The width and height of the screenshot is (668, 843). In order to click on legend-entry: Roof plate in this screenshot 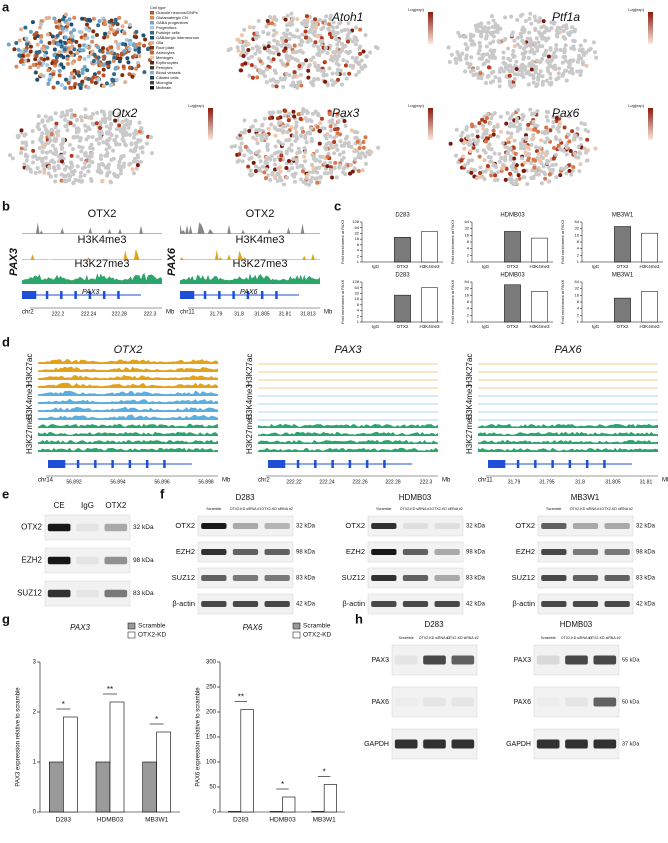, I will do `click(165, 47)`.